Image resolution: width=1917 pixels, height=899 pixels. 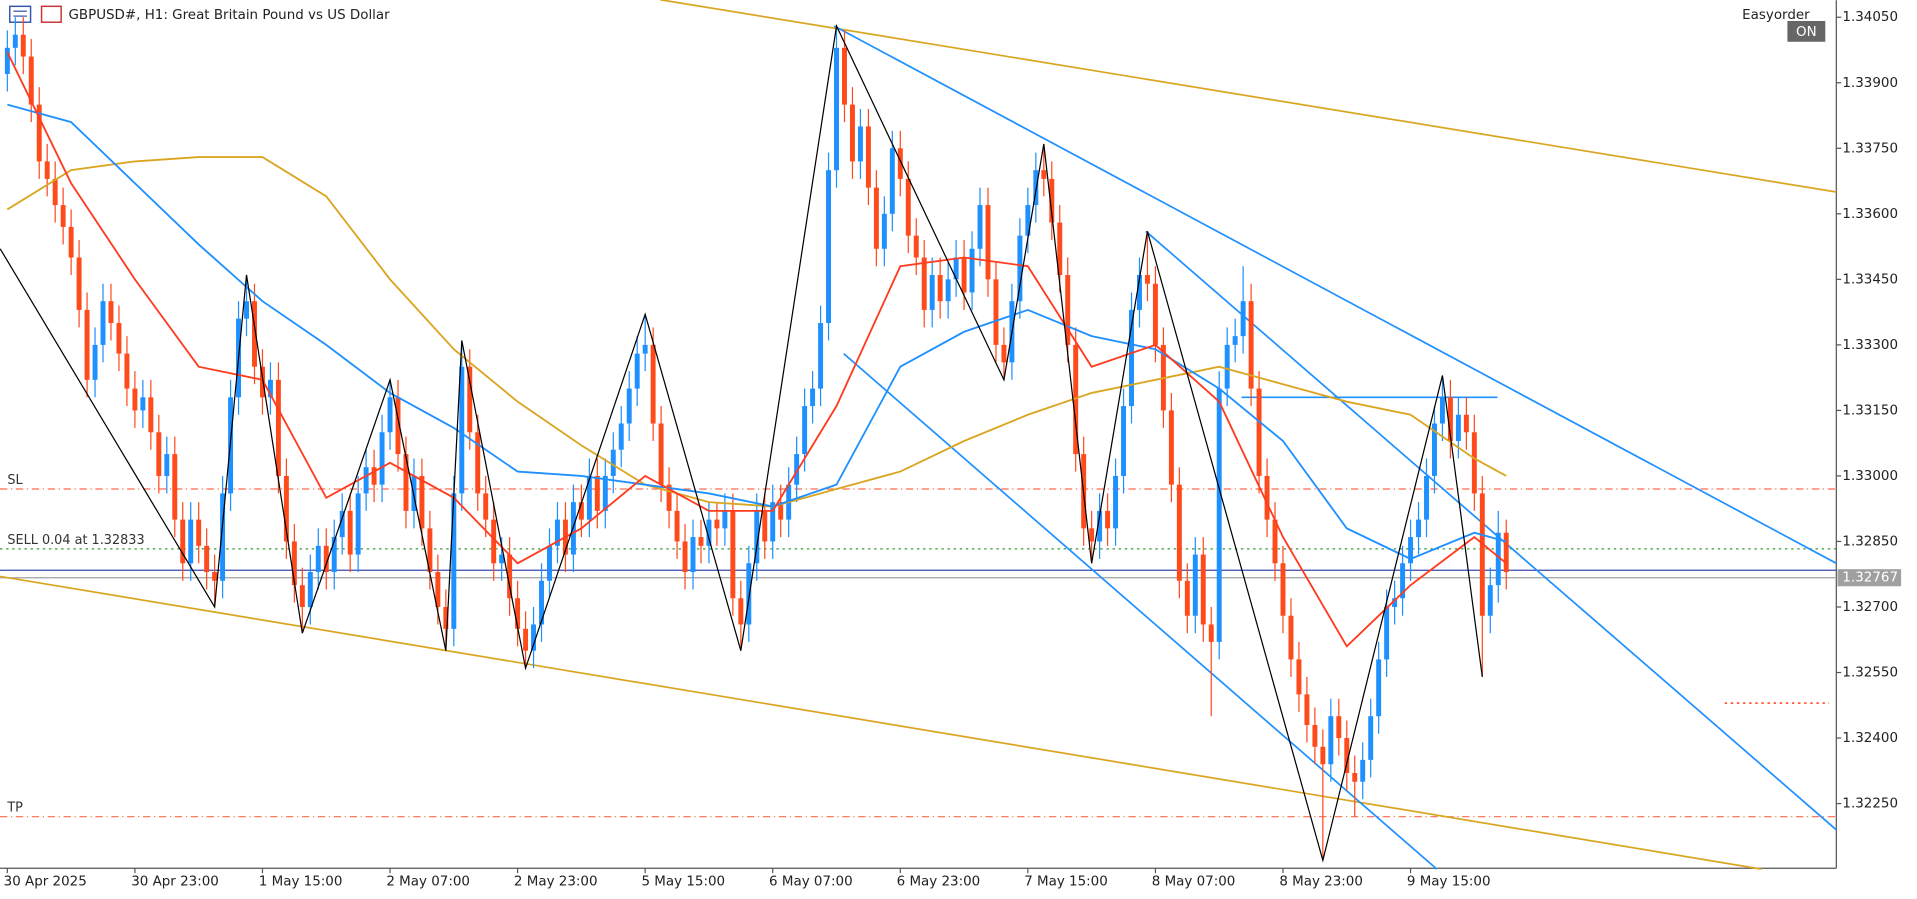 I want to click on y-tick-label: 1.33750, so click(x=1870, y=148).